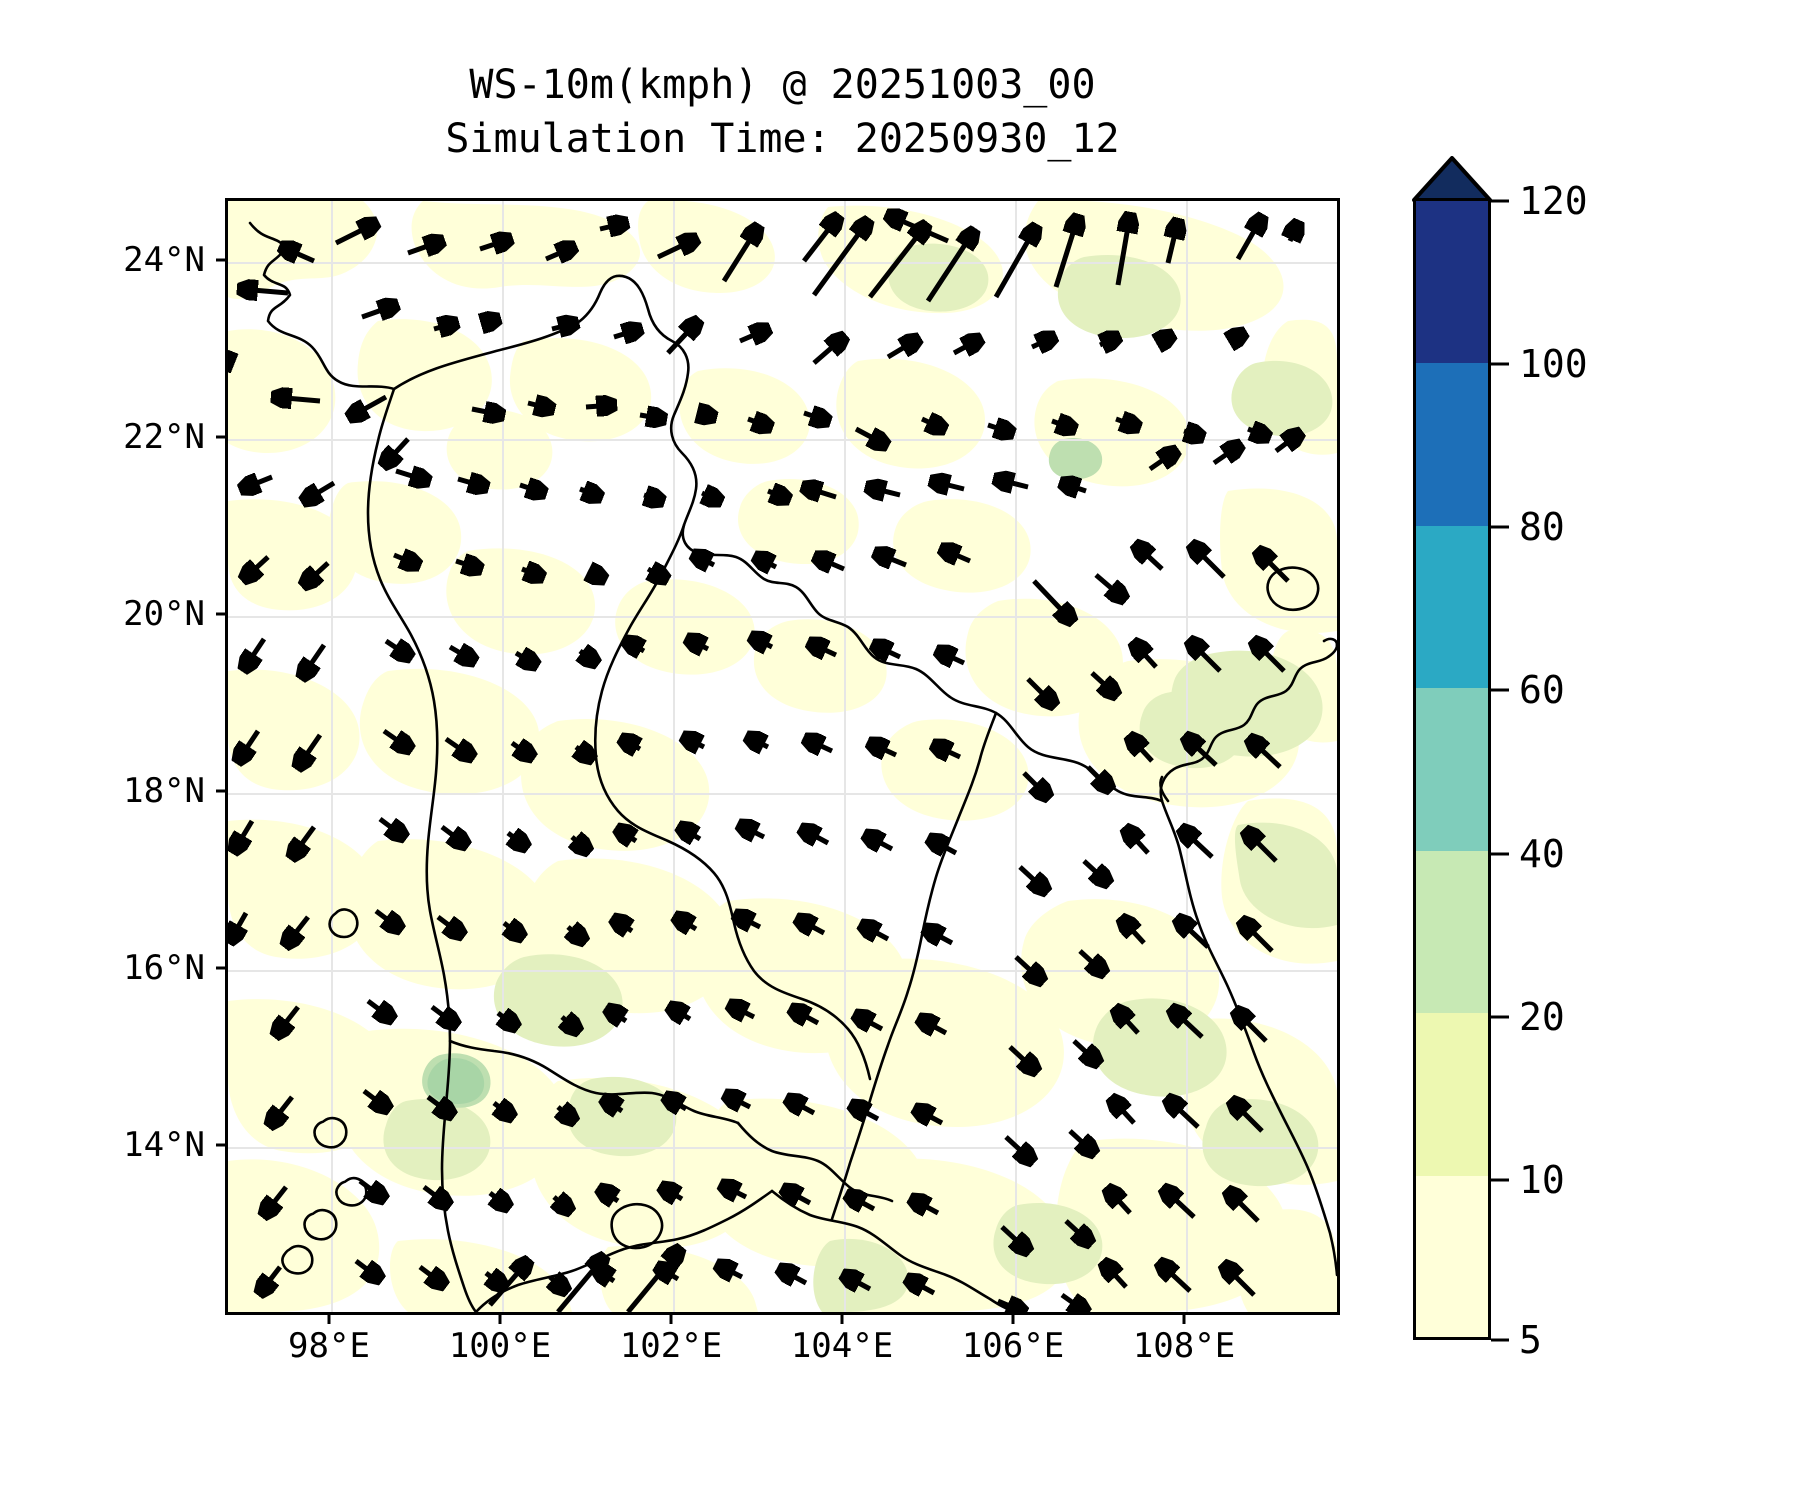  Describe the element at coordinates (782, 139) in the screenshot. I see `title-line-simulation-time: Simulation Time: 20250930_12` at that location.